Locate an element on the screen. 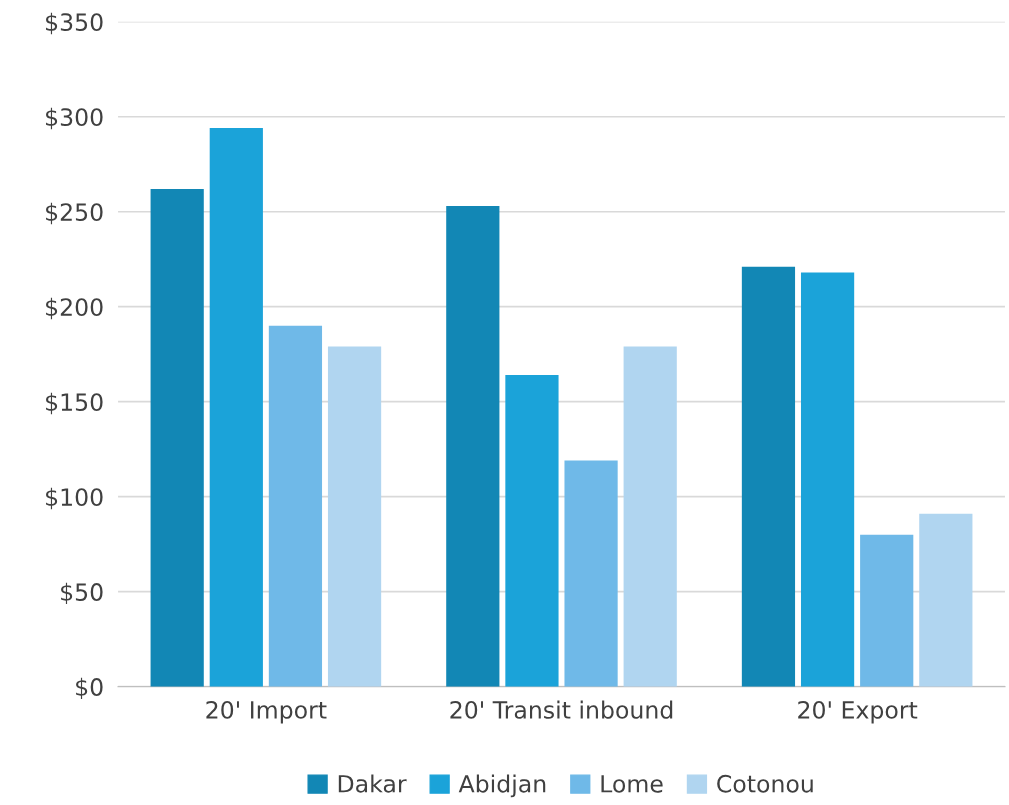 The height and width of the screenshot is (805, 1009). y-tick-label: $50 is located at coordinates (82, 593).